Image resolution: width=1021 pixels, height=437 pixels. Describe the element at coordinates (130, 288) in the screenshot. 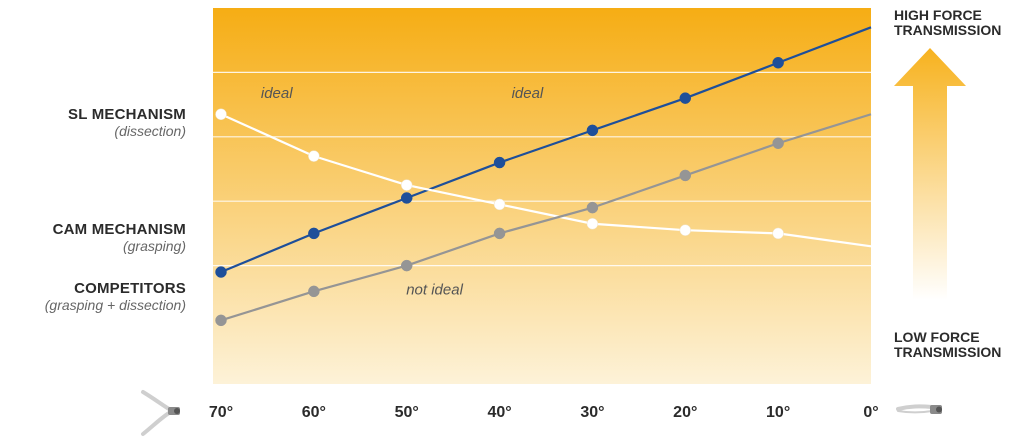

I see `series-label-competitors-title: COMPETITORS` at that location.